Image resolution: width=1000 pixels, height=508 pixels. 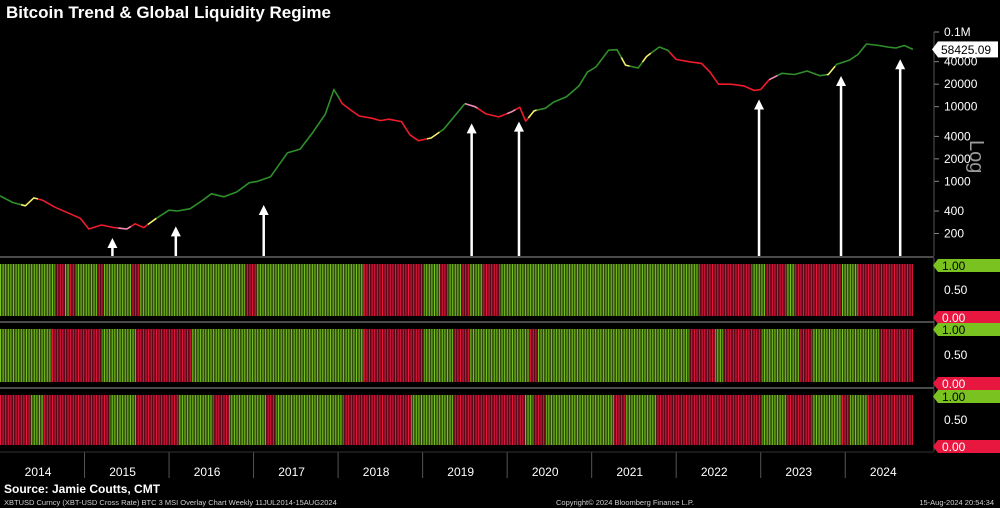 I want to click on price-segment-transition, so click(x=511, y=111).